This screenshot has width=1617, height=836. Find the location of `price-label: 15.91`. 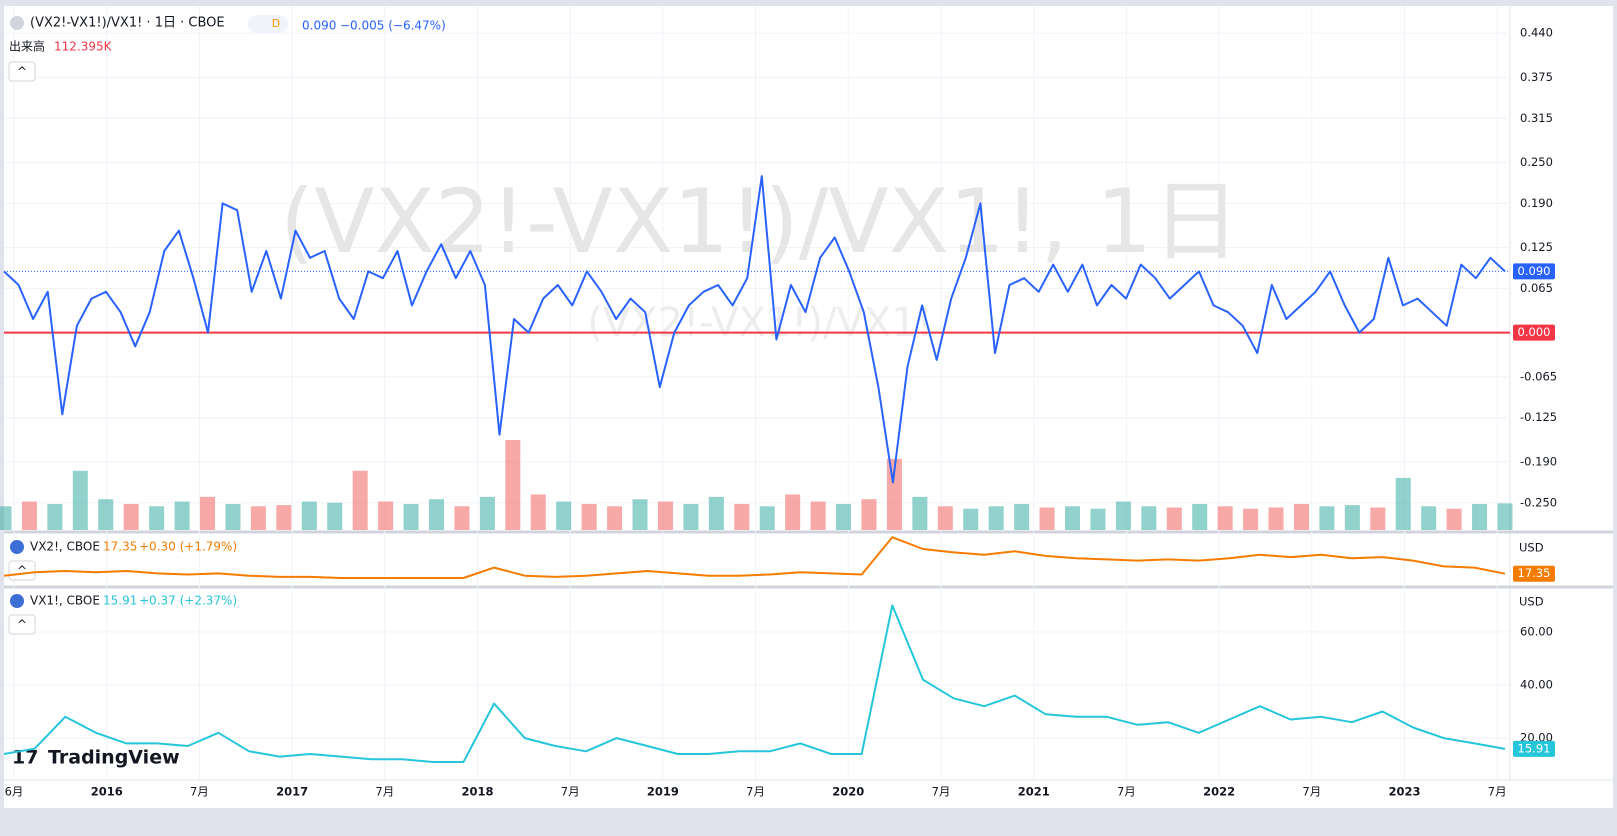

price-label: 15.91 is located at coordinates (1534, 748).